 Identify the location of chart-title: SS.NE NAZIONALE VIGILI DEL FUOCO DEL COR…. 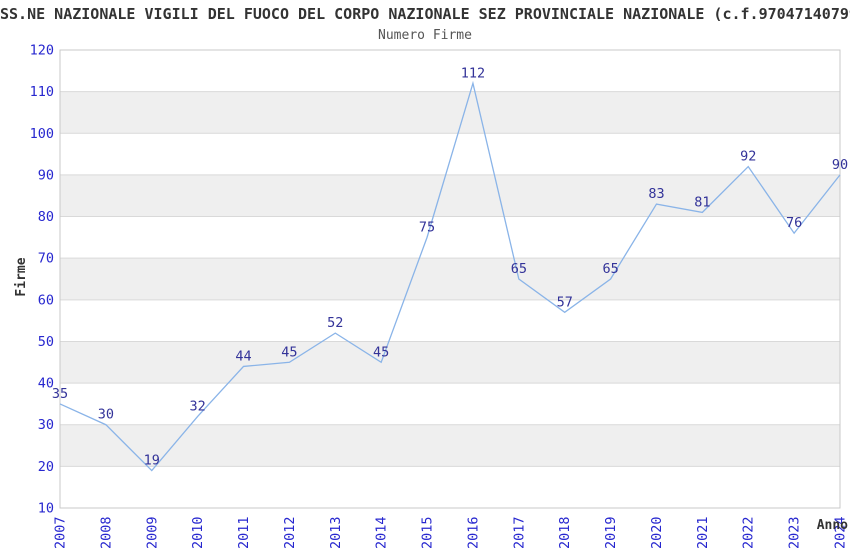
(425, 14).